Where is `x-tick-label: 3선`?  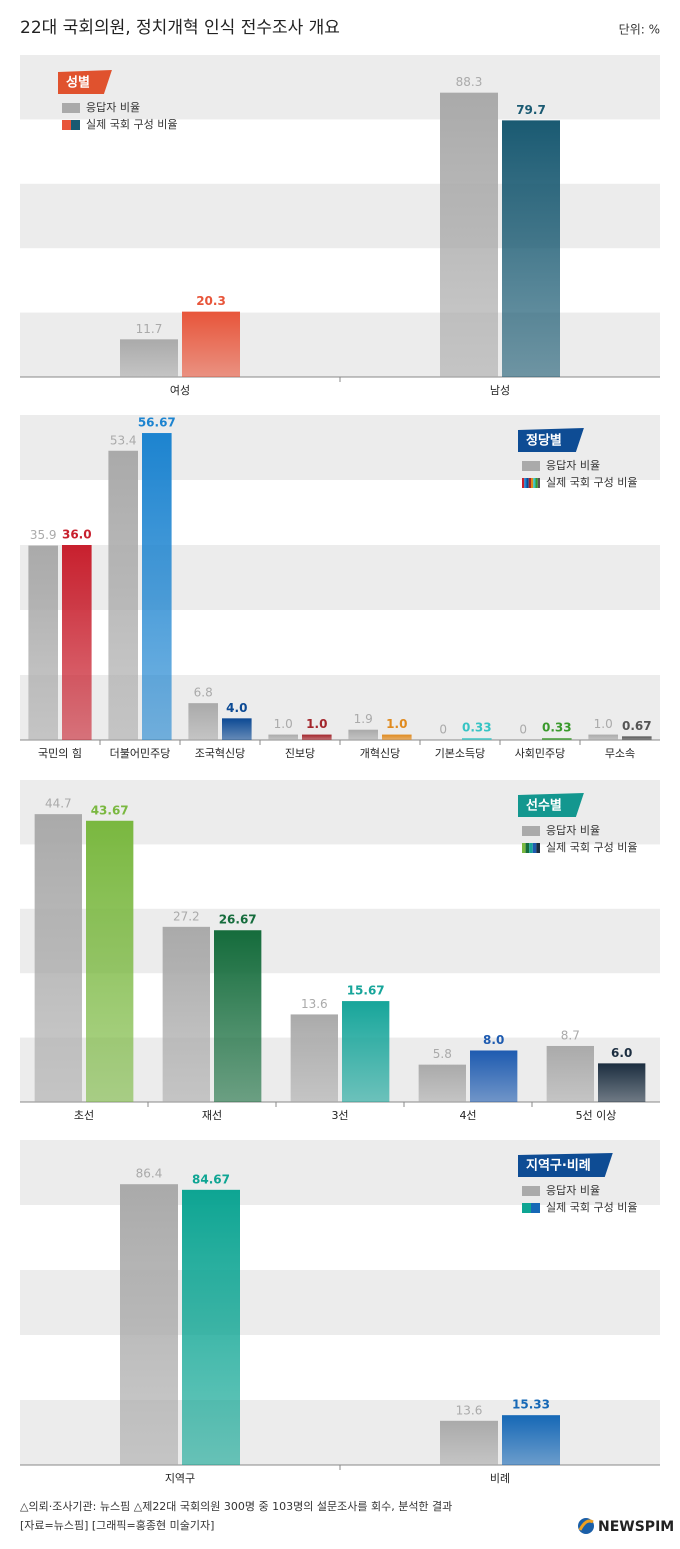
x-tick-label: 3선 is located at coordinates (339, 1115).